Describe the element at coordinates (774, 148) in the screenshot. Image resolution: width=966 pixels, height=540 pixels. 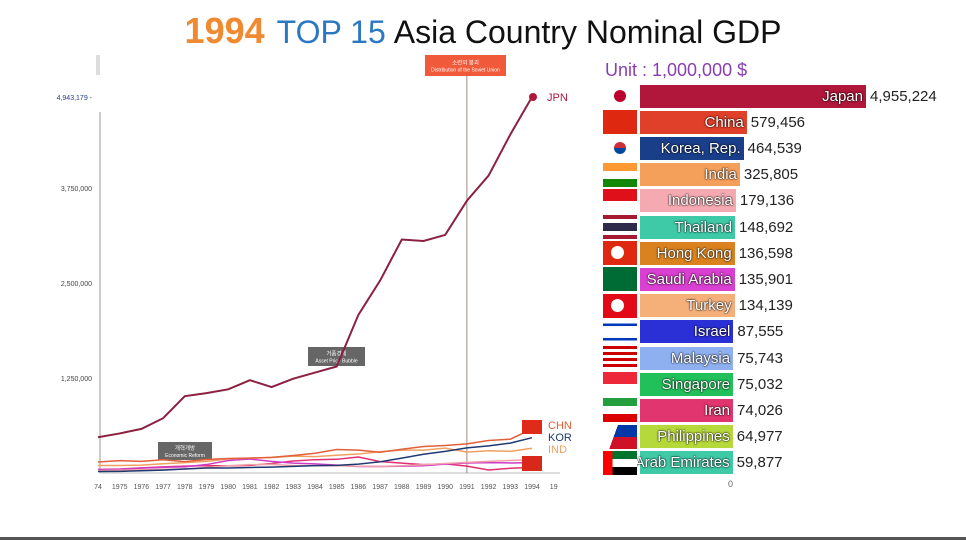
I see `bar-value: 464,539` at that location.